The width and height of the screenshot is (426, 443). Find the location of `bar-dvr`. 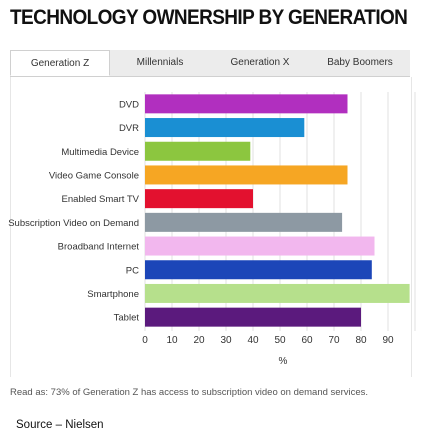

bar-dvr is located at coordinates (225, 128).